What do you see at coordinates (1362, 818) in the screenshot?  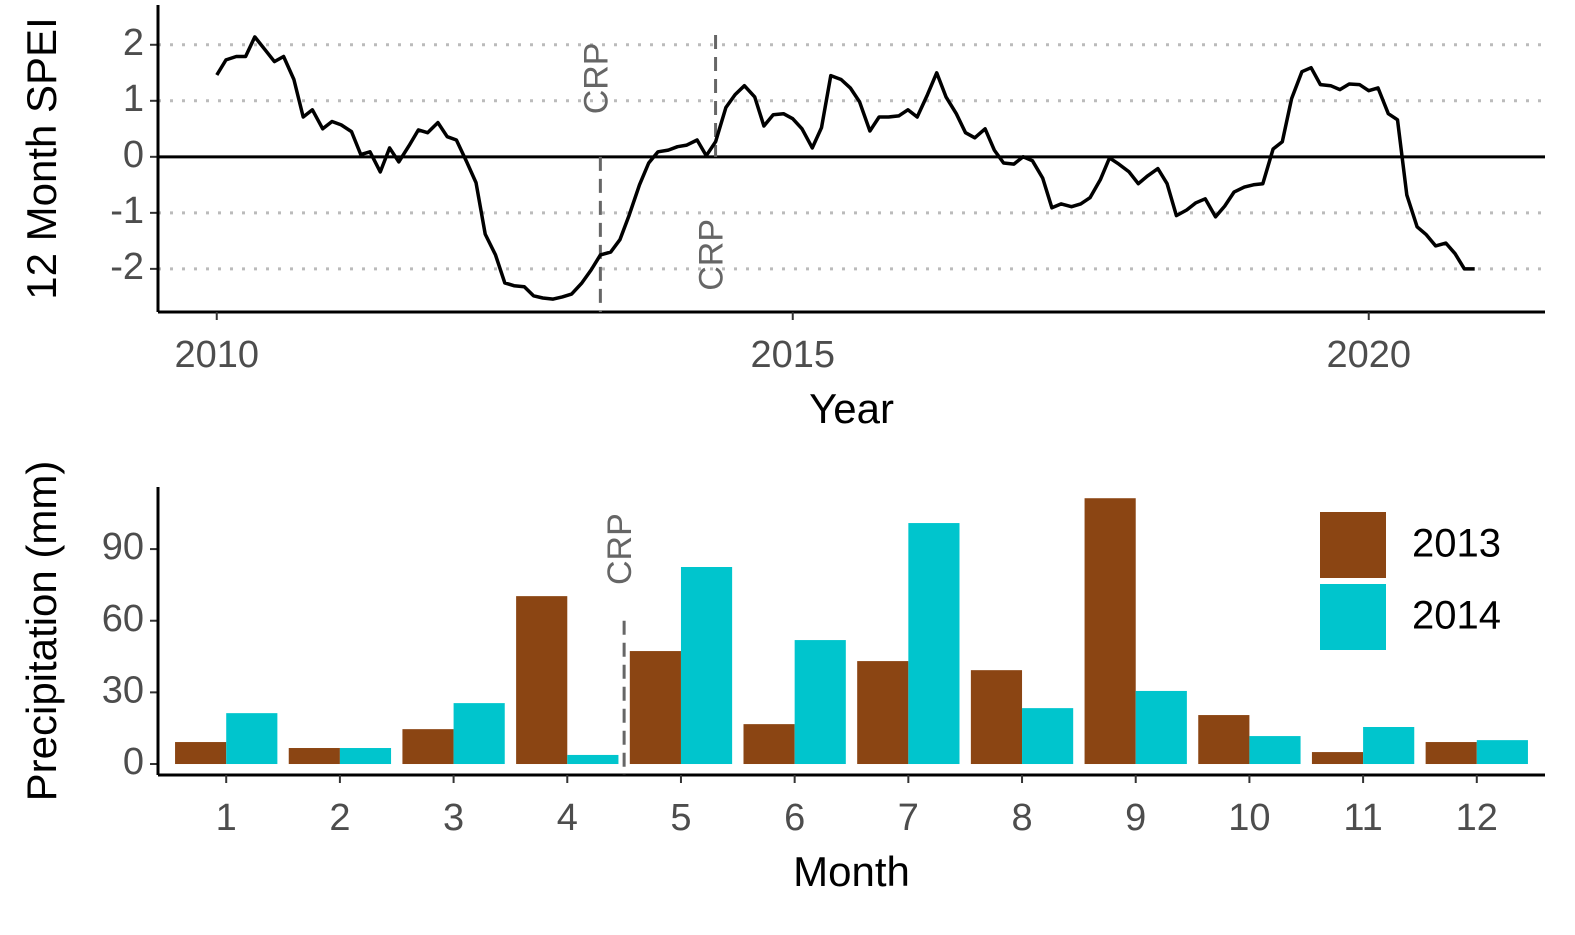 I see `x-tick-label: 11` at bounding box center [1362, 818].